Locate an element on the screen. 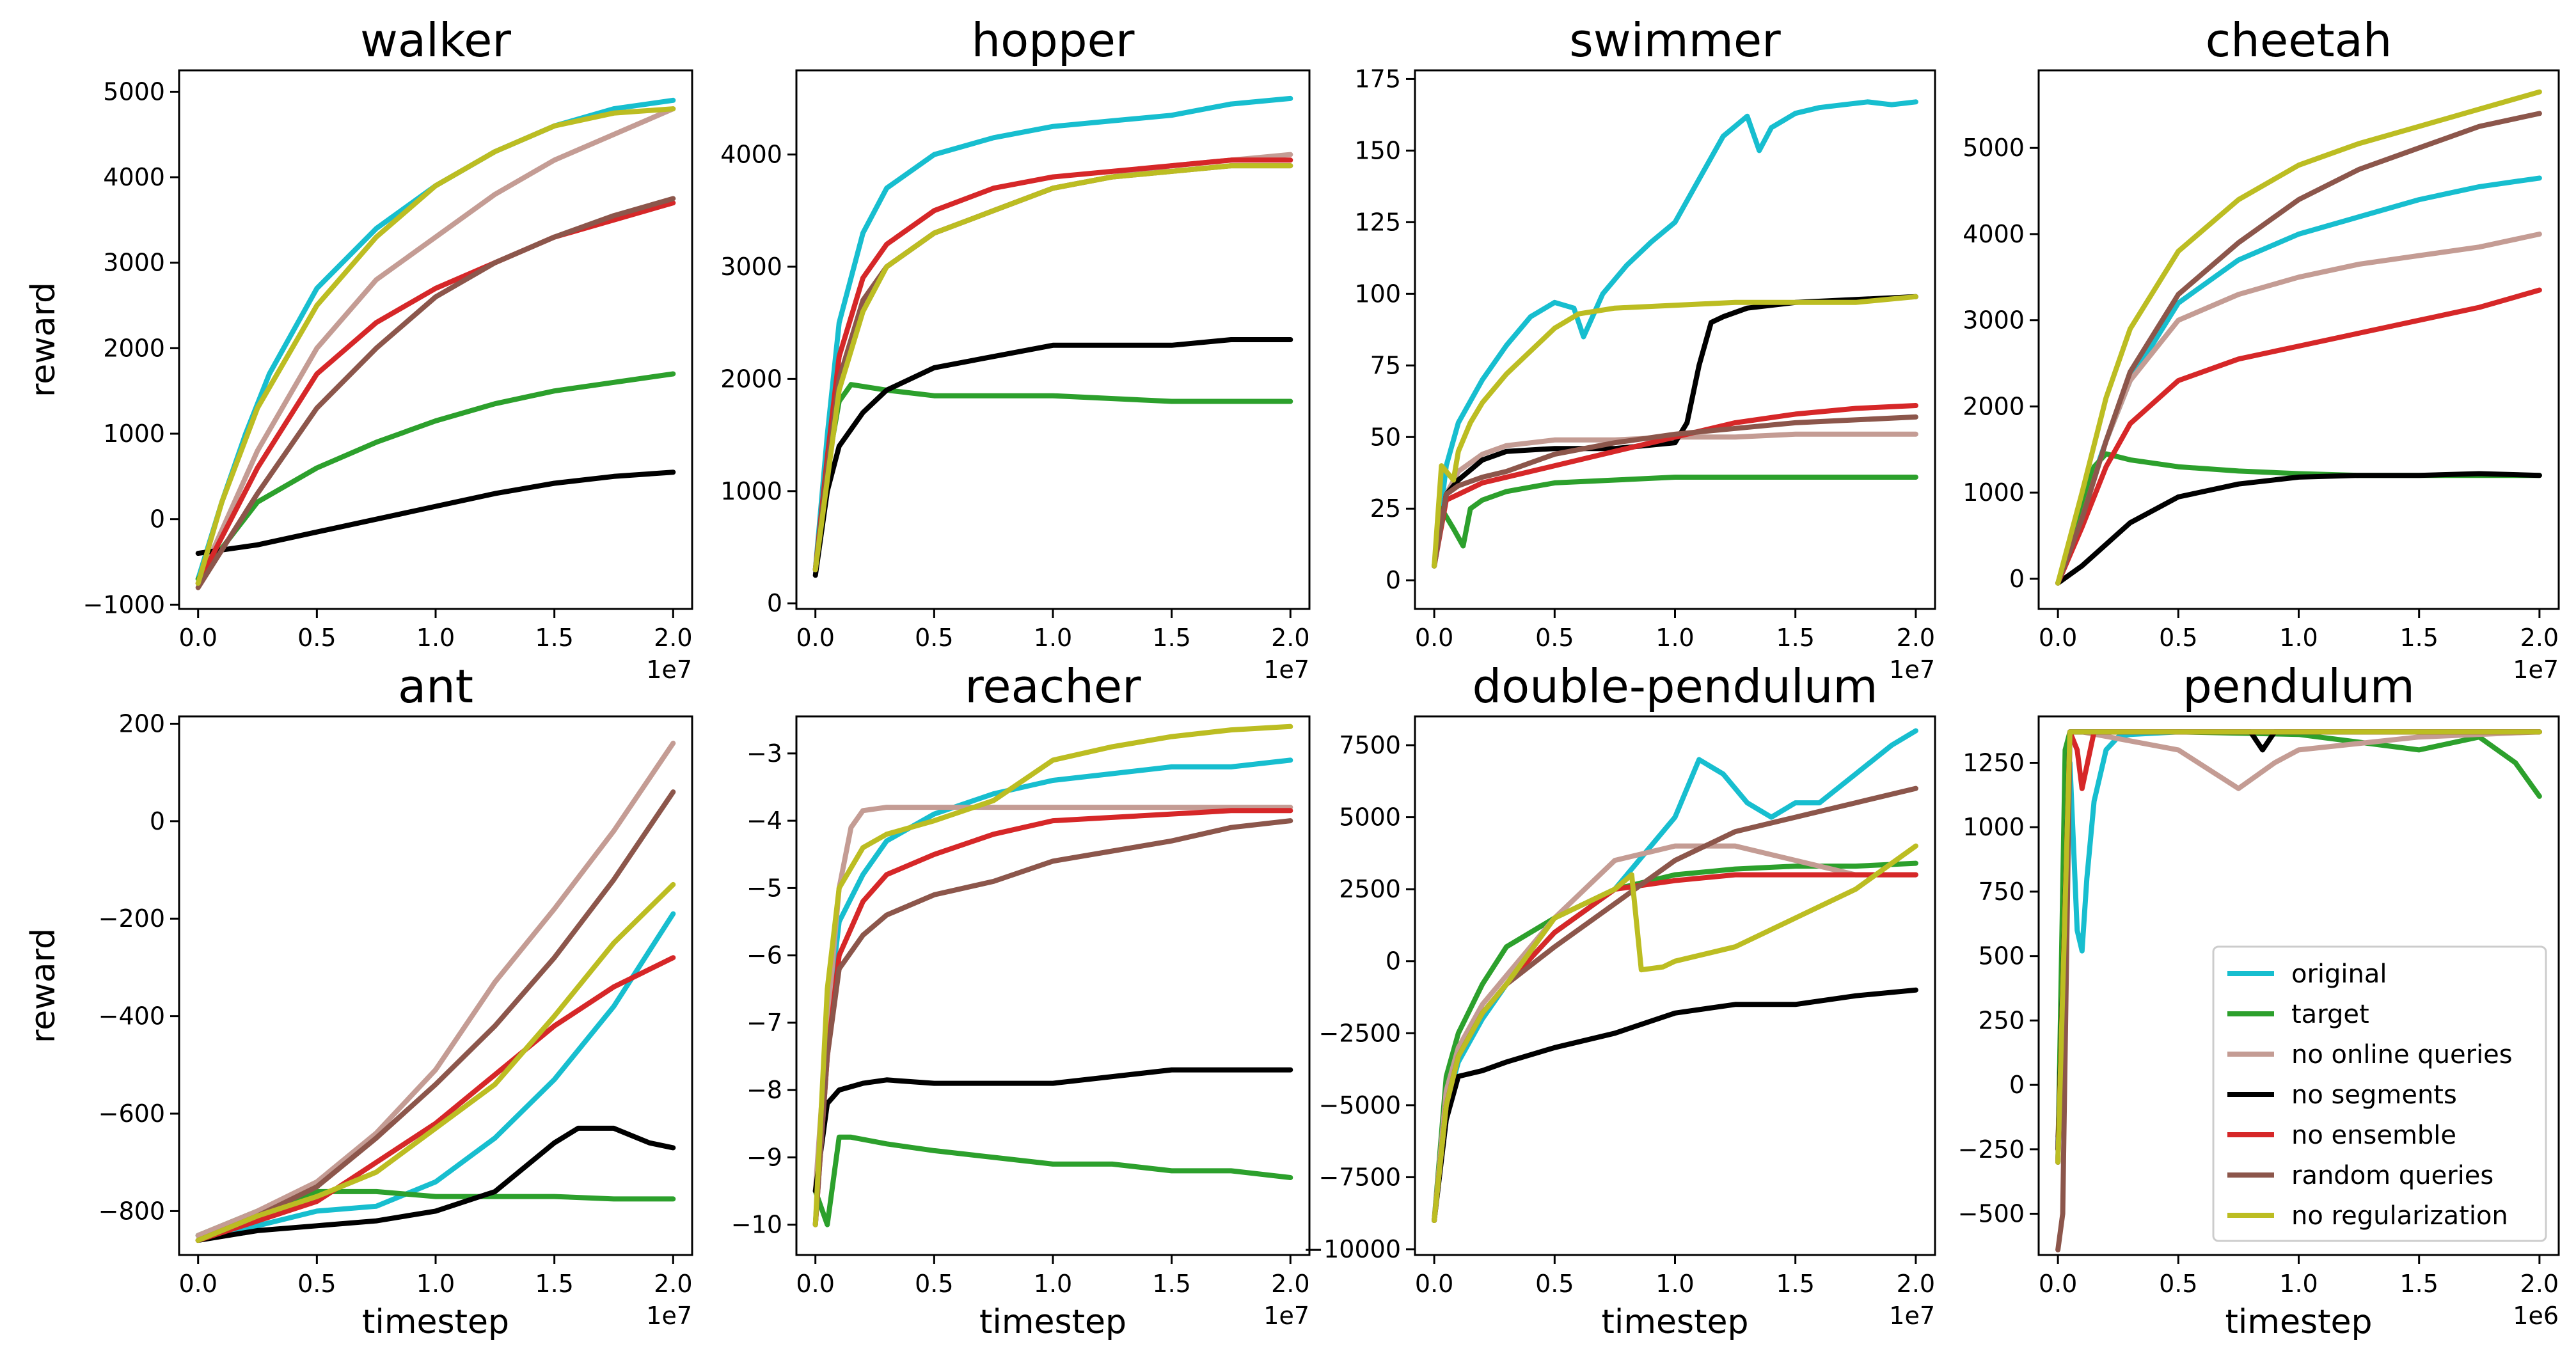 The width and height of the screenshot is (2576, 1365). y-tick-label: 2500 is located at coordinates (1370, 889).